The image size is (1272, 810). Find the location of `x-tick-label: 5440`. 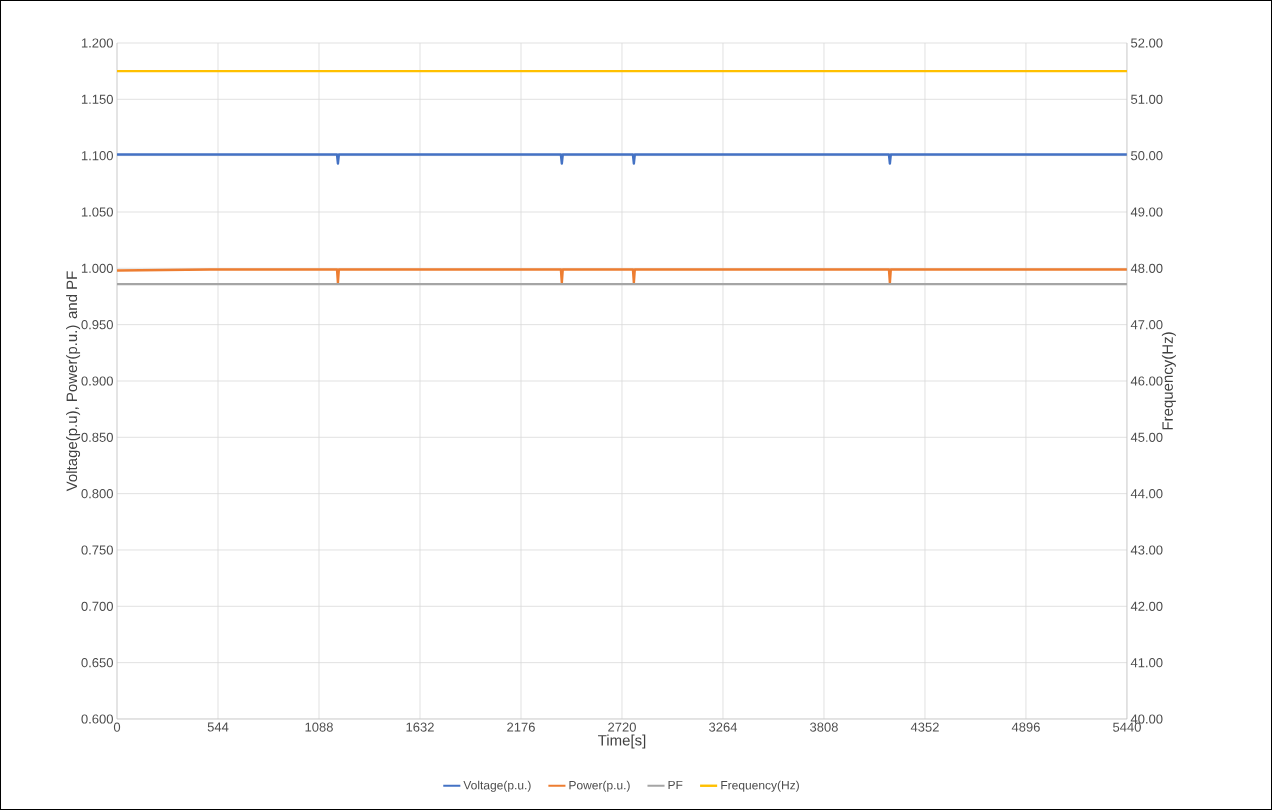

x-tick-label: 5440 is located at coordinates (1127, 727).